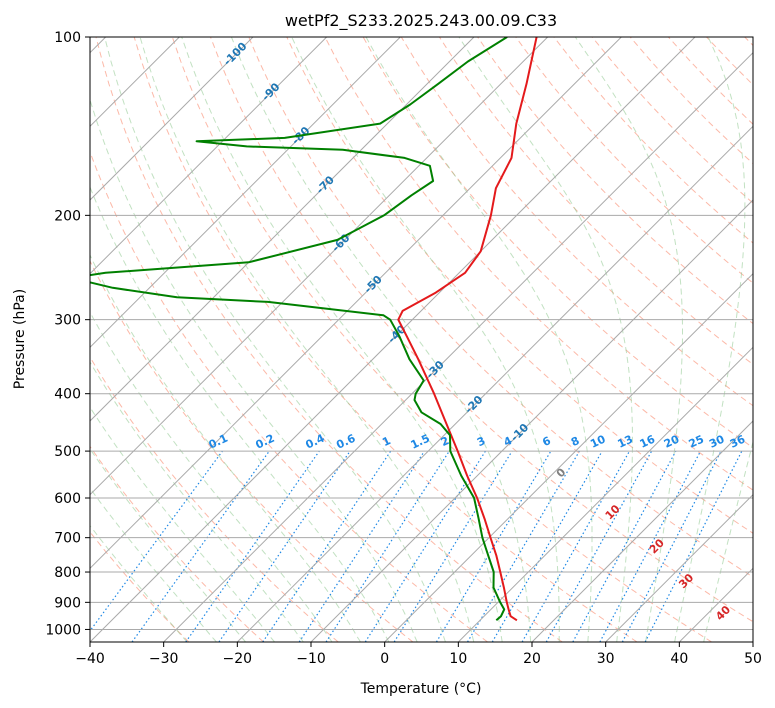 This screenshot has width=775, height=708. I want to click on y-tick-label: 300, so click(67, 321).